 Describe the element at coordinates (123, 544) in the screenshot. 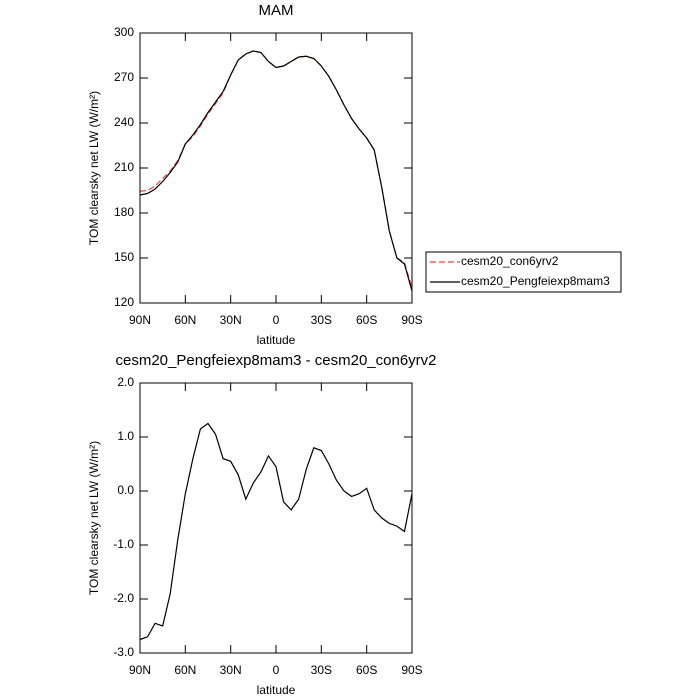

I see `y-tick-label: -1.0` at that location.